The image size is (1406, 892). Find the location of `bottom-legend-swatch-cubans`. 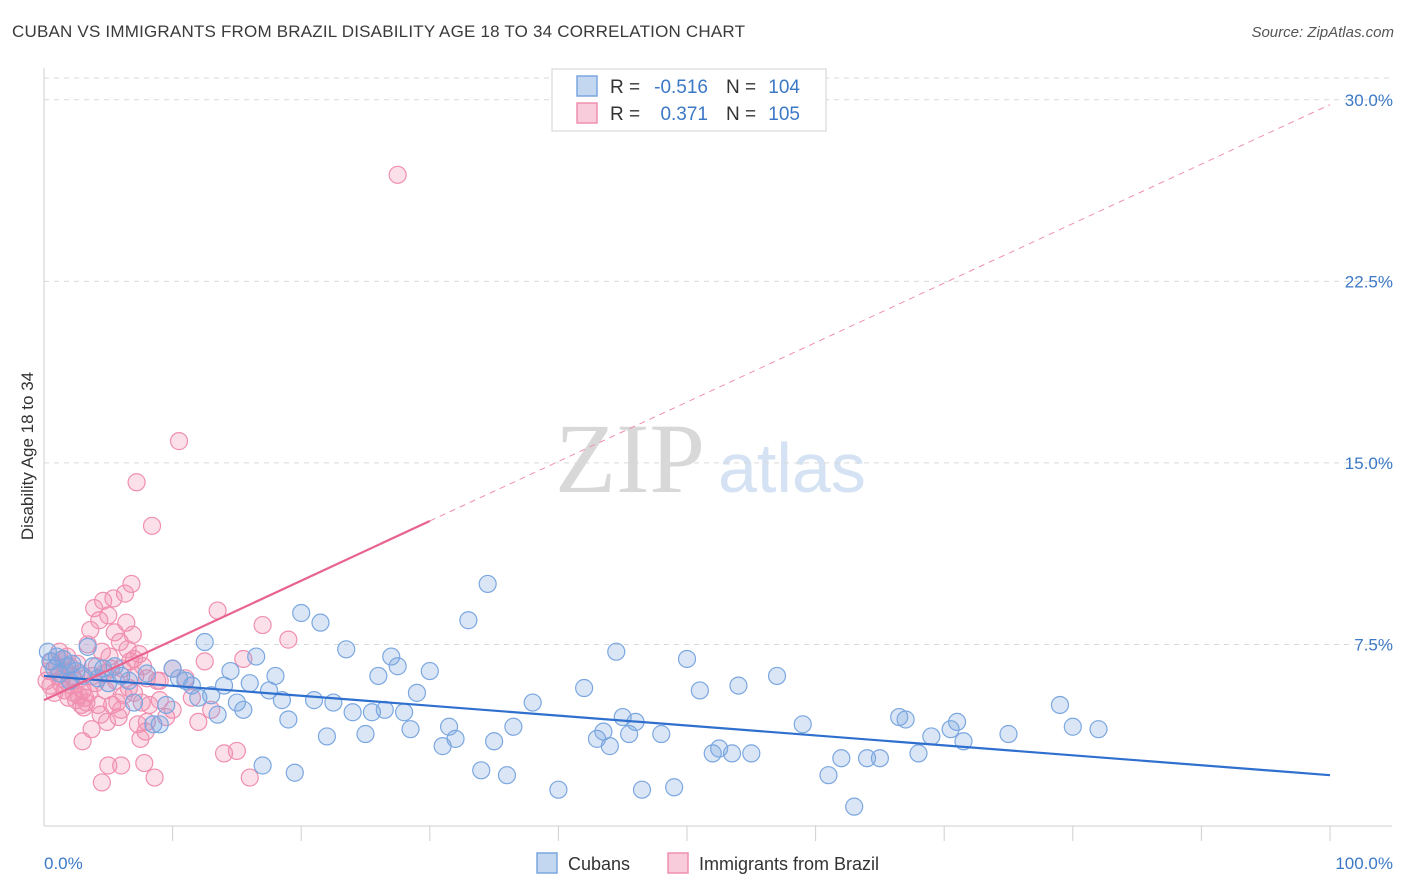

bottom-legend-swatch-cubans is located at coordinates (547, 863).